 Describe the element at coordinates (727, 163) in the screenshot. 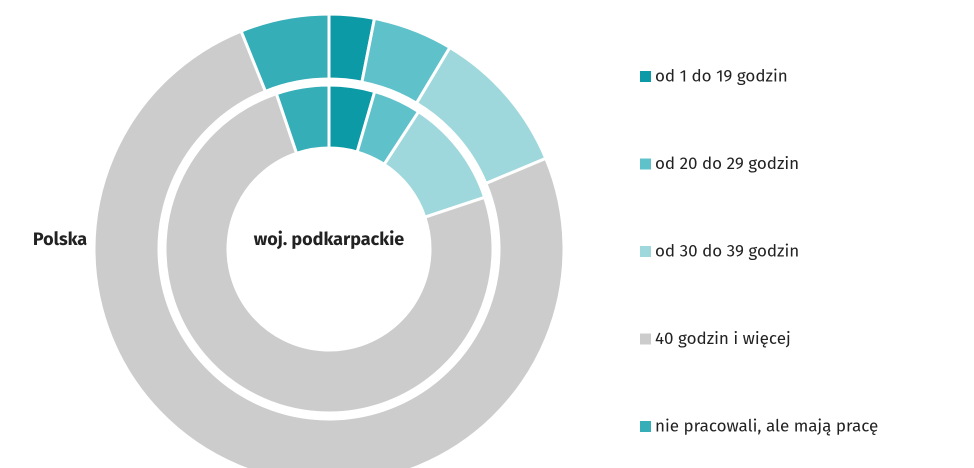

I see `legend-label: od 20 do 29 godzin` at that location.